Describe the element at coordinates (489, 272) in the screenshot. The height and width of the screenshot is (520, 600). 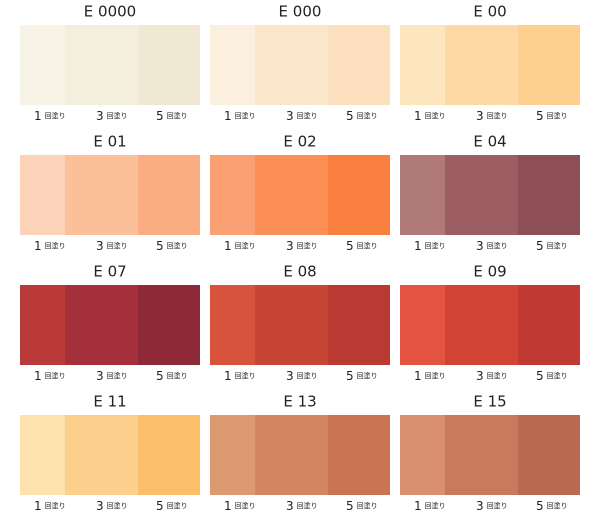
I see `swatch-title: E 09` at that location.